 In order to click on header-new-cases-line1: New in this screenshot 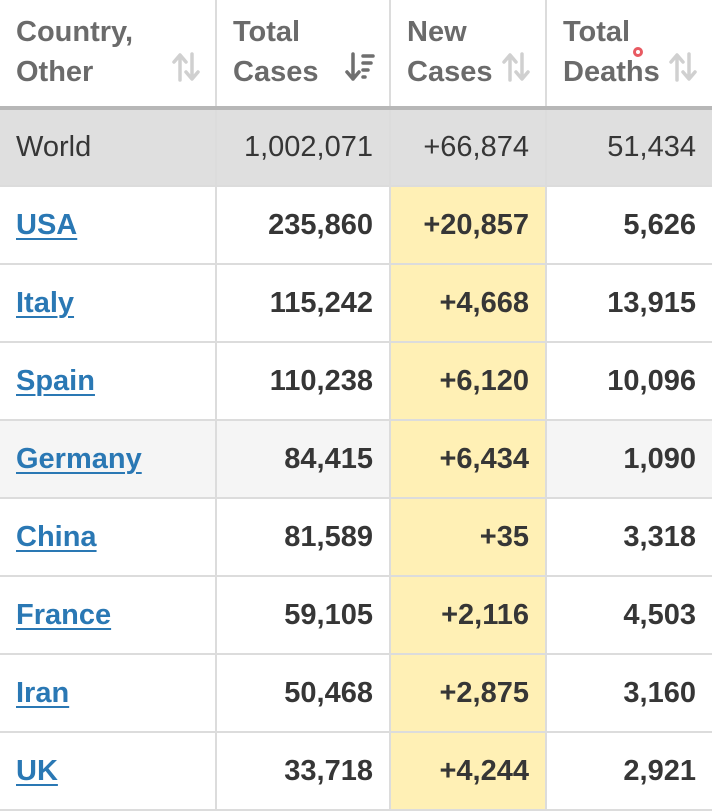, I will do `click(437, 32)`.